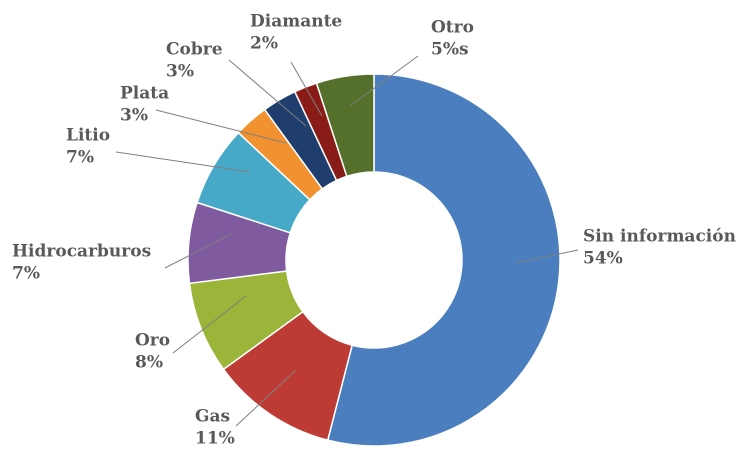 The image size is (746, 449). What do you see at coordinates (264, 44) in the screenshot?
I see `slice-value-label: 2%` at bounding box center [264, 44].